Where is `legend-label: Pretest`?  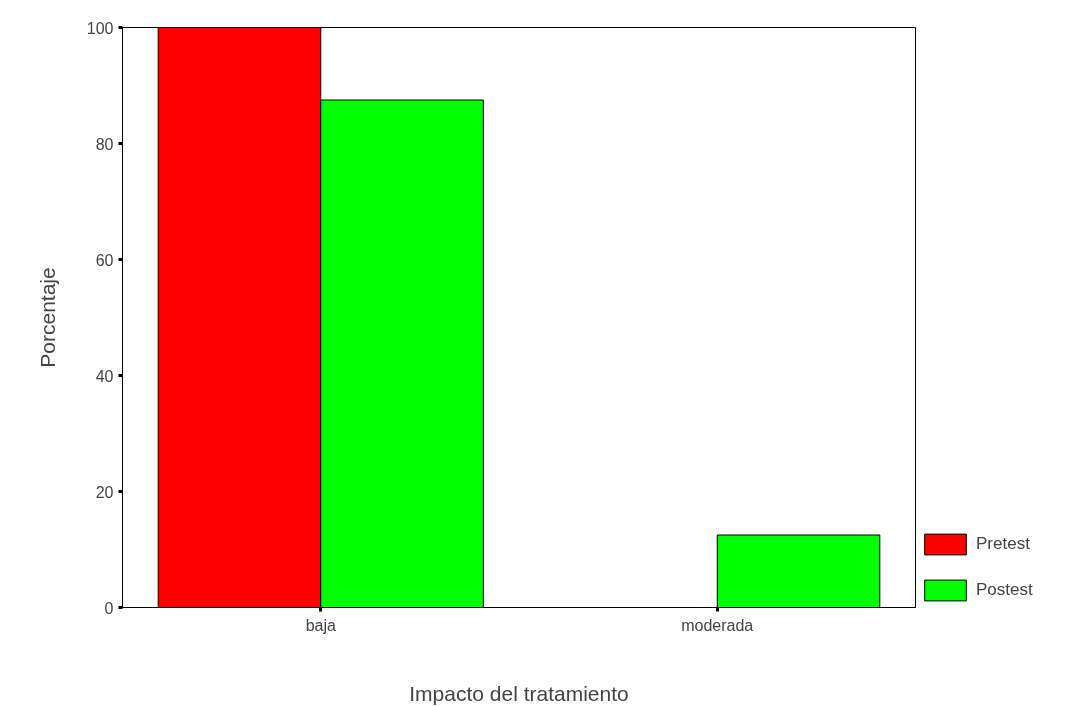
legend-label: Pretest is located at coordinates (1003, 544).